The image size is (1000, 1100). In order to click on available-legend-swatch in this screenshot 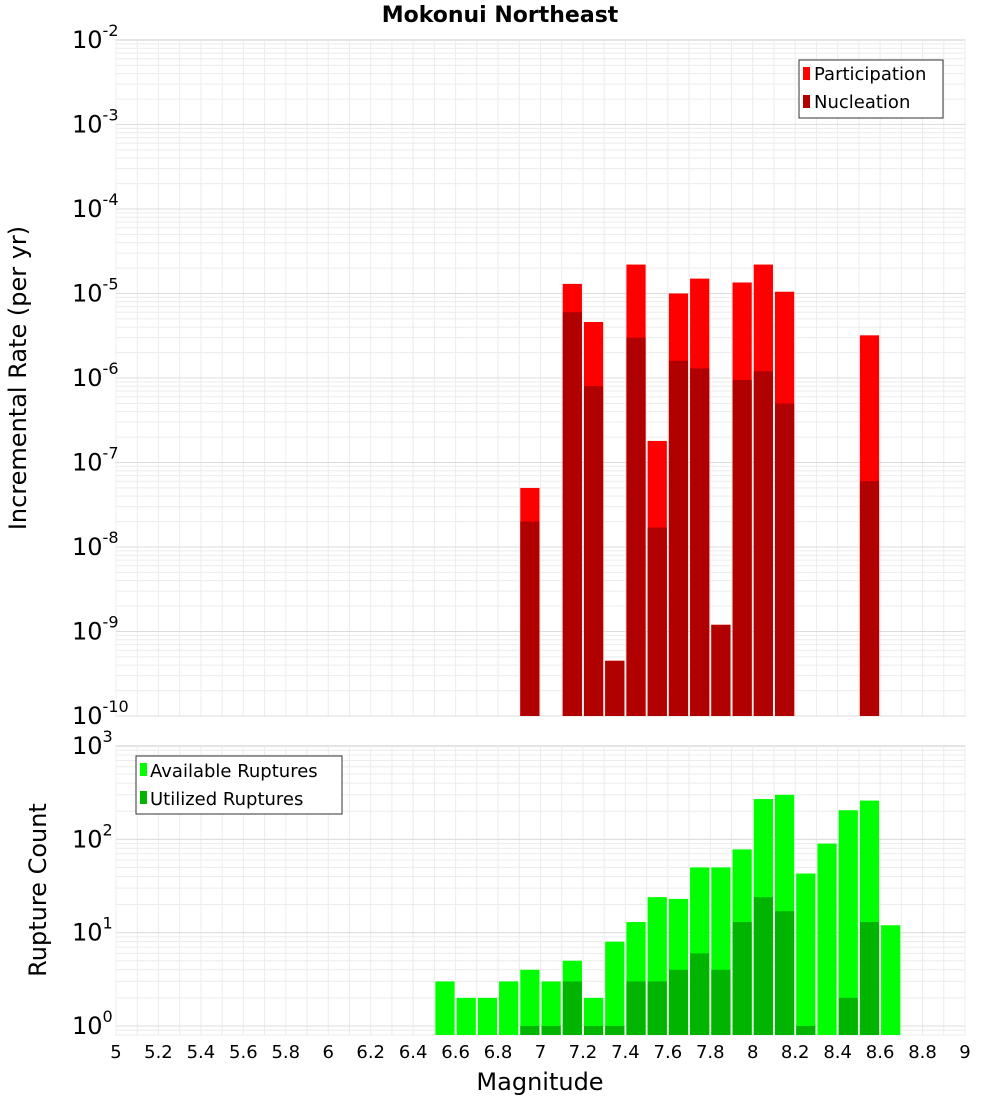, I will do `click(143, 769)`.